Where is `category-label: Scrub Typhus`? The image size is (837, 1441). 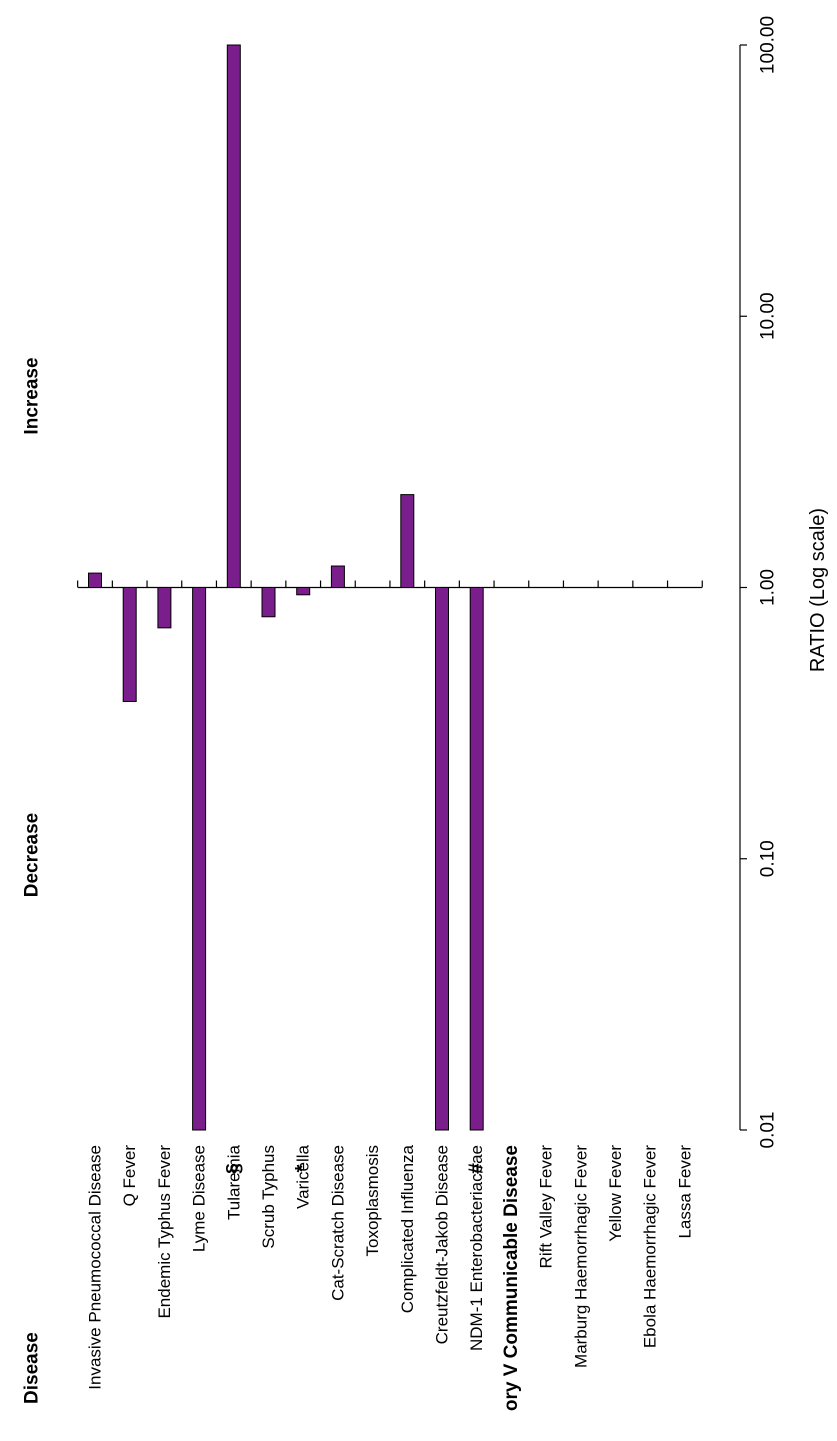
category-label: Scrub Typhus is located at coordinates (268, 1197).